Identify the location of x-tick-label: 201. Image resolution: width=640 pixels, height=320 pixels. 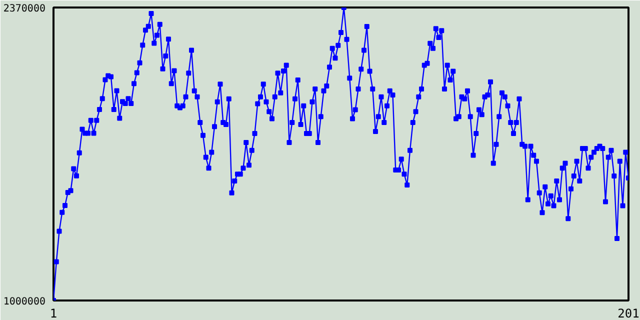
(629, 313).